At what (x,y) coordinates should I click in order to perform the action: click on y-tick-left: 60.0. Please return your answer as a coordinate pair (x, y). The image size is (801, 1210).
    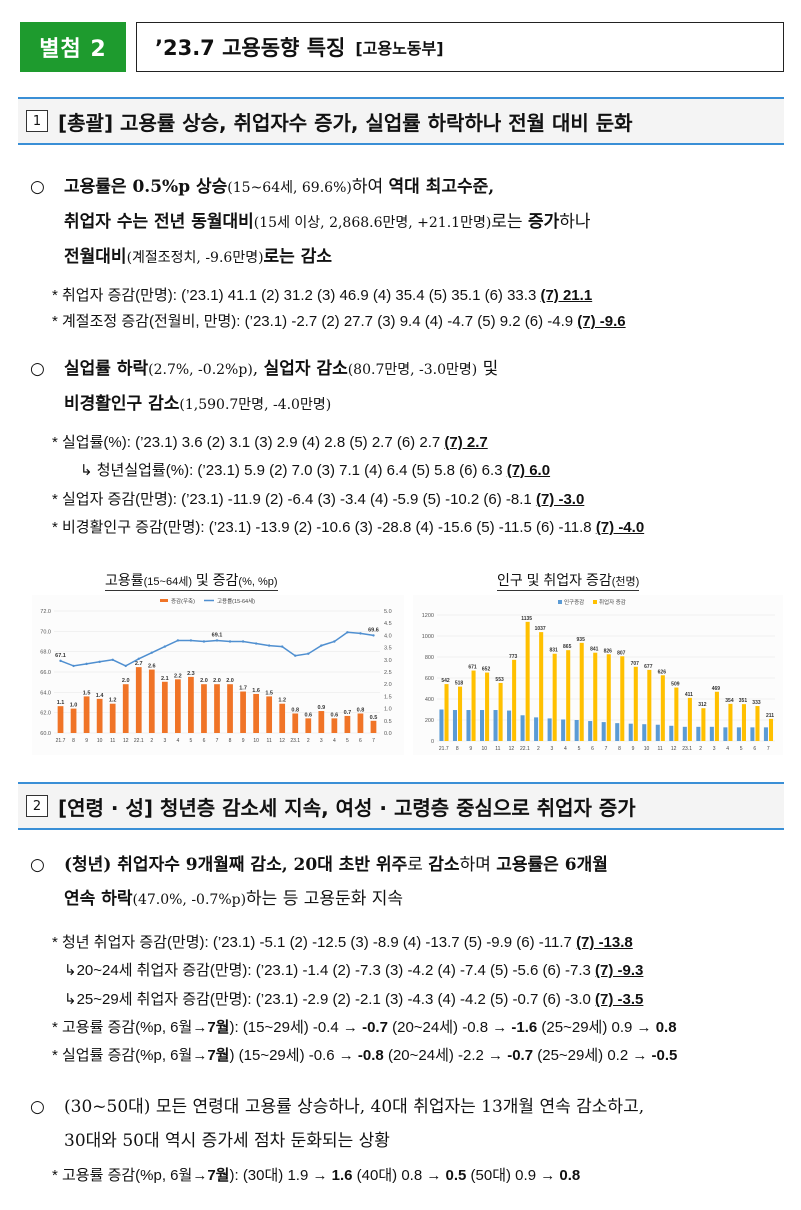
    Looking at the image, I should click on (45, 734).